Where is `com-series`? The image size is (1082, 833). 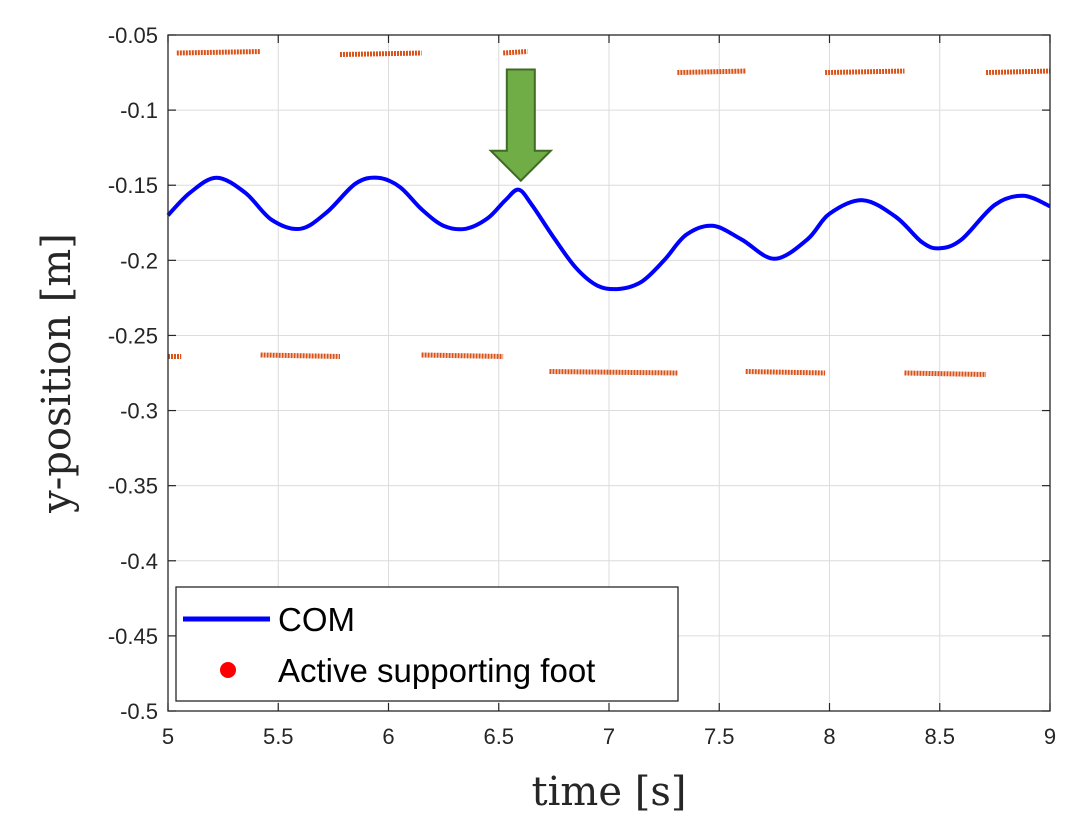
com-series is located at coordinates (608, 233).